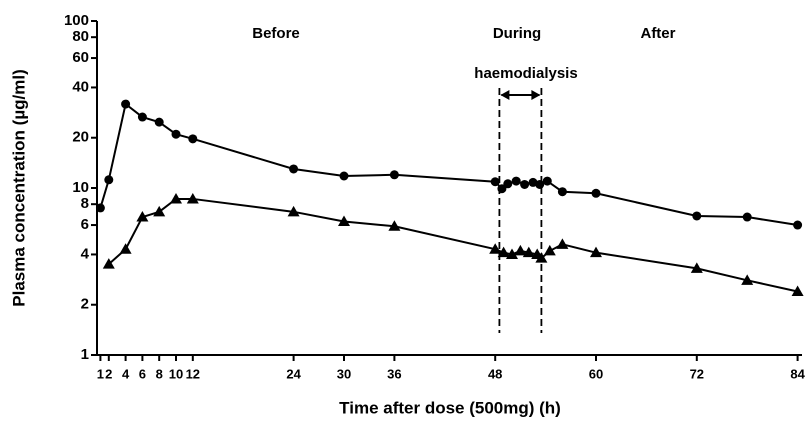  What do you see at coordinates (697, 373) in the screenshot?
I see `x-tick-label: 72` at bounding box center [697, 373].